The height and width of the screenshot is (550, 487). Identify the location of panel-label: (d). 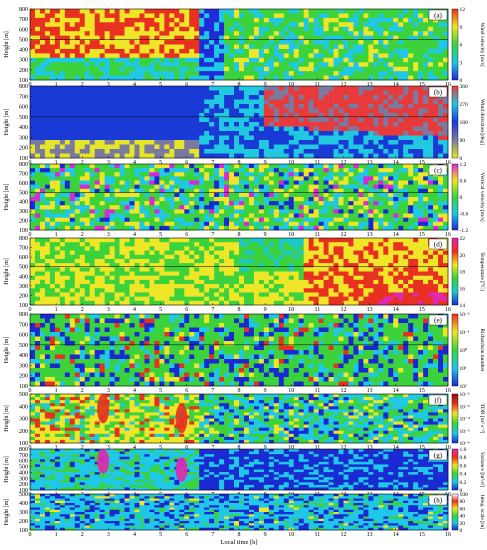
(438, 245).